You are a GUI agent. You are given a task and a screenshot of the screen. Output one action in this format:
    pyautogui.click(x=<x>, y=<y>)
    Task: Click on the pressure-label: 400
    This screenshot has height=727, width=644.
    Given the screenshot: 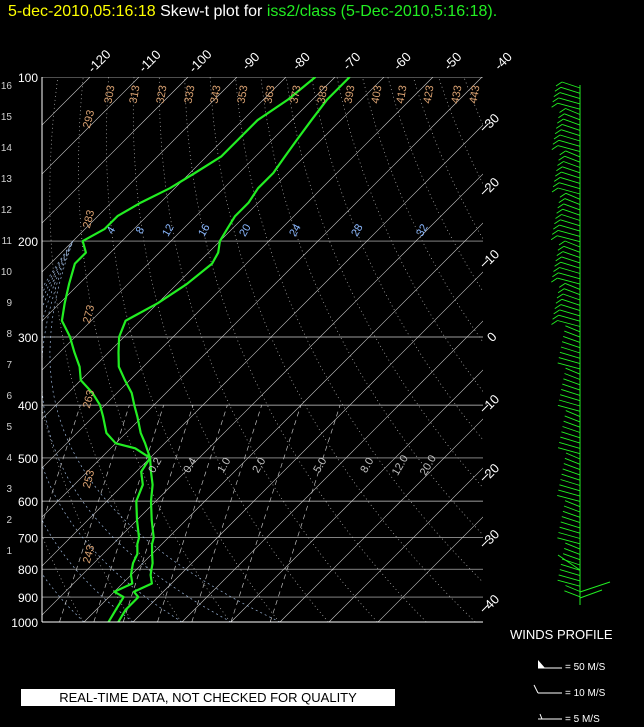 What is the action you would take?
    pyautogui.click(x=28, y=406)
    